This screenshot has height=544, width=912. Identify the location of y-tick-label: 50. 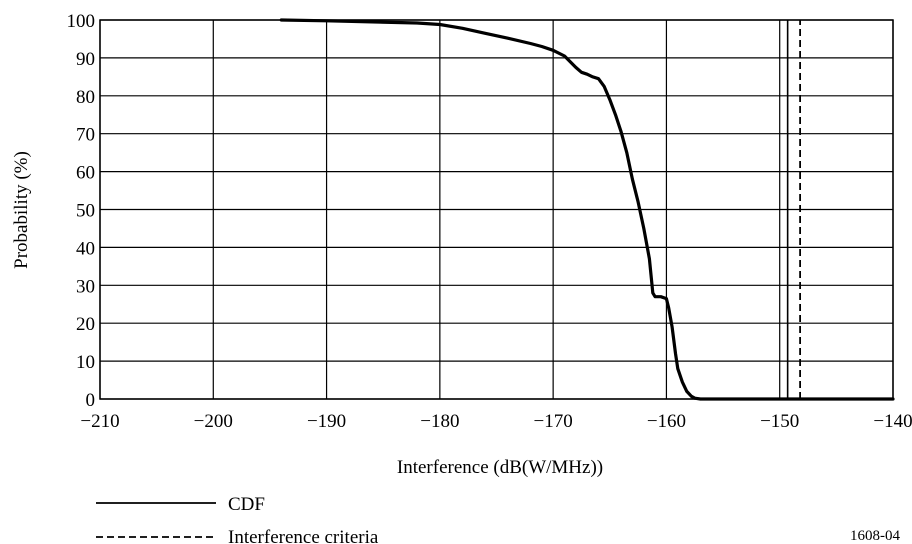
(85, 211).